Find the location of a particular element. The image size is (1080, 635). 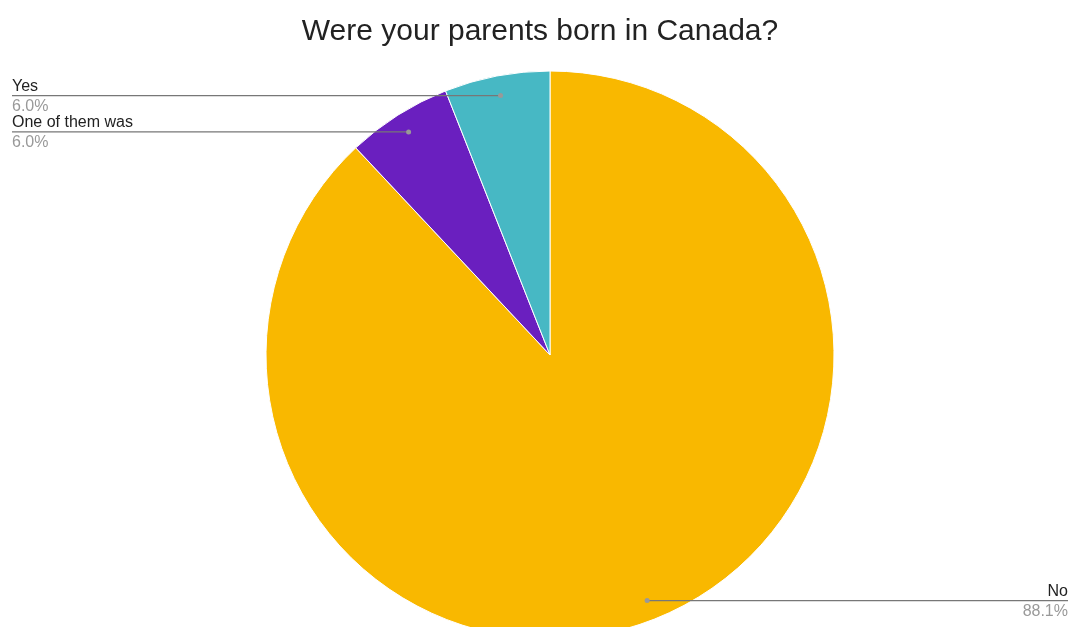

slice-label: No is located at coordinates (1058, 590).